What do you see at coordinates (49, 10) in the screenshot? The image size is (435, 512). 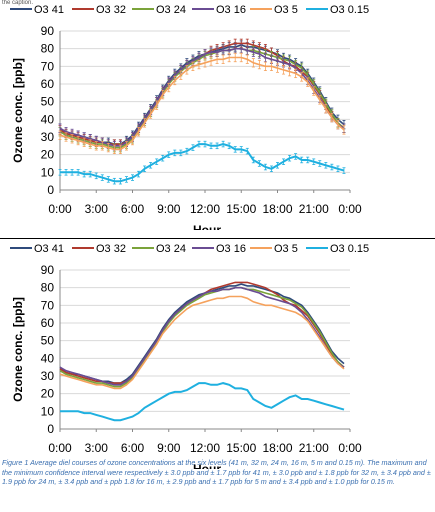 I see `legend-label-o3-41: O3 41` at bounding box center [49, 10].